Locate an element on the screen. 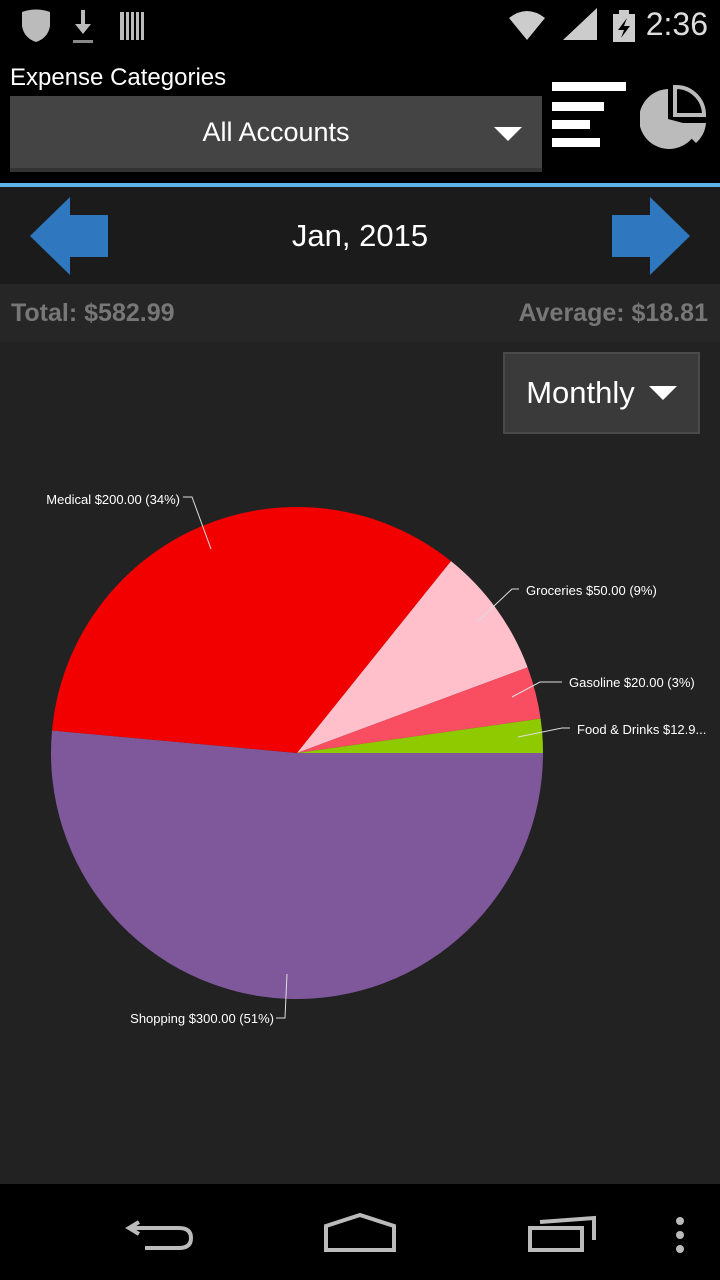  pie-slice-groceries is located at coordinates (412, 657).